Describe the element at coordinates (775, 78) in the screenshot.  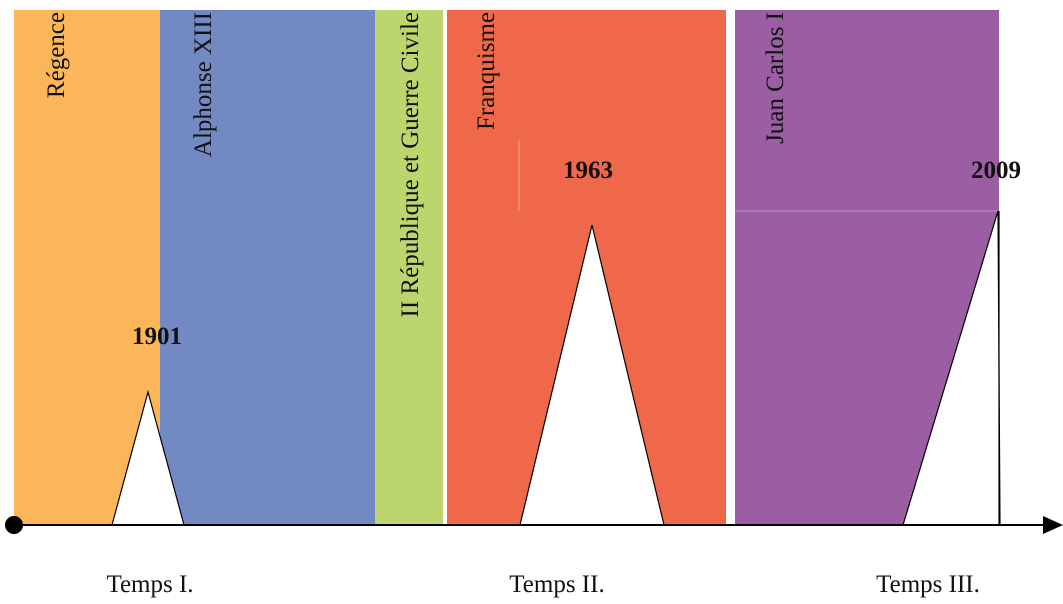
I see `period-label-juan-carlos: Juan Carlos I` at that location.